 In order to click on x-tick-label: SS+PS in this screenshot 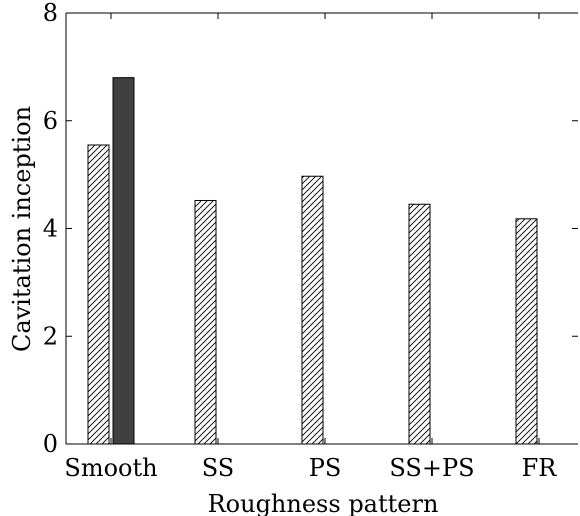, I will do `click(431, 468)`.